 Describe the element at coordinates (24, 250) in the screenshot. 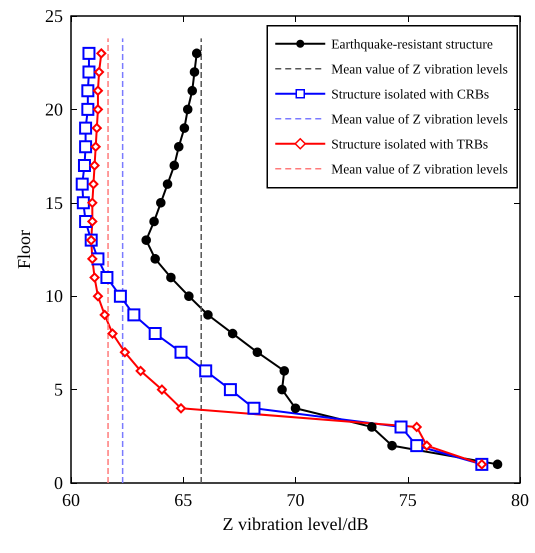

I see `y-axis-title: Floor` at that location.